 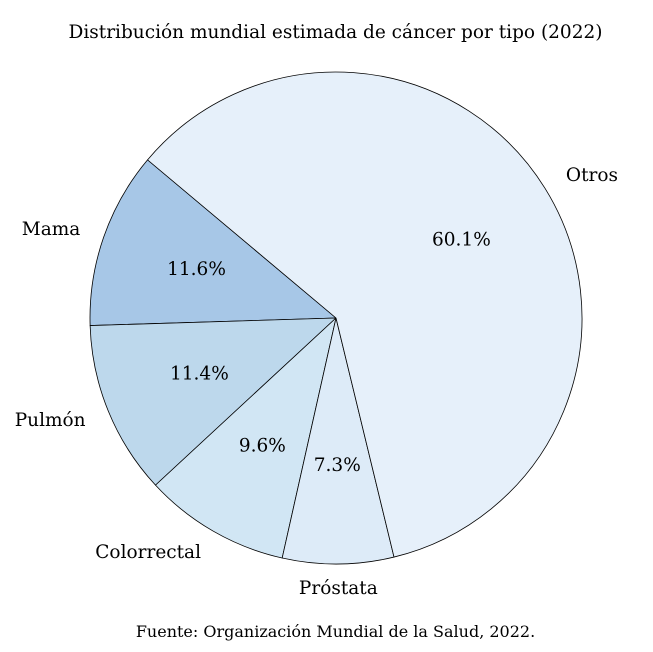 What do you see at coordinates (196, 269) in the screenshot?
I see `pie-percent-label-mama: 11.6%` at bounding box center [196, 269].